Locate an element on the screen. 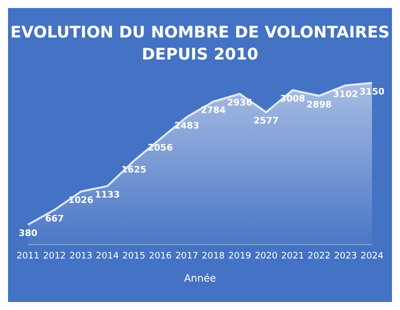  chart-title: EVOLUTION DU NOMBRE DE VOLONTAIRES DEPUIS 2010 is located at coordinates (200, 43).